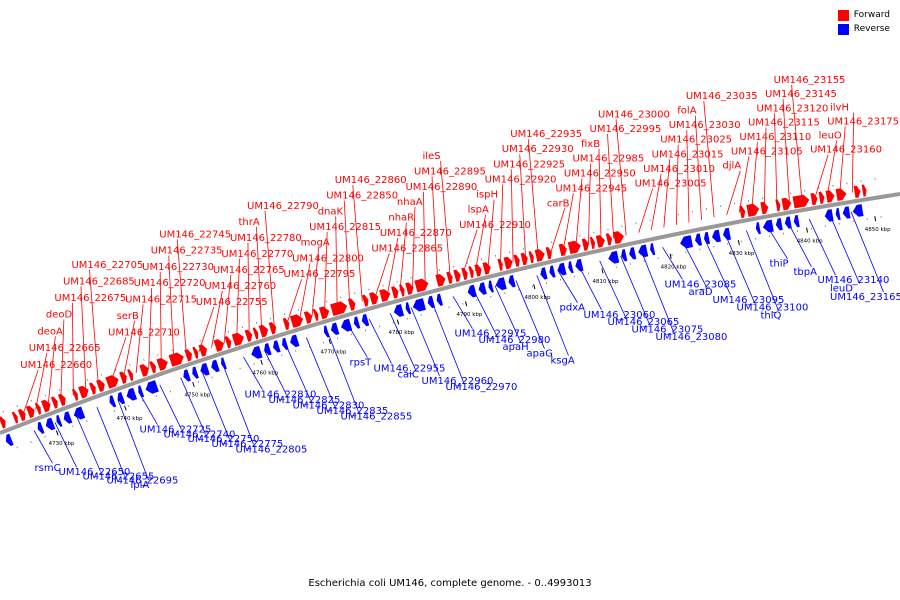 The width and height of the screenshot is (900, 600). What do you see at coordinates (408, 375) in the screenshot?
I see `reverse-gene-label: caiC` at bounding box center [408, 375].